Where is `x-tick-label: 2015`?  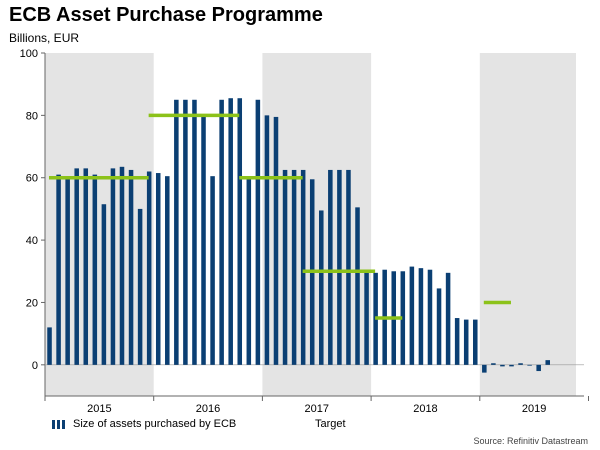
x-tick-label: 2015 is located at coordinates (99, 409).